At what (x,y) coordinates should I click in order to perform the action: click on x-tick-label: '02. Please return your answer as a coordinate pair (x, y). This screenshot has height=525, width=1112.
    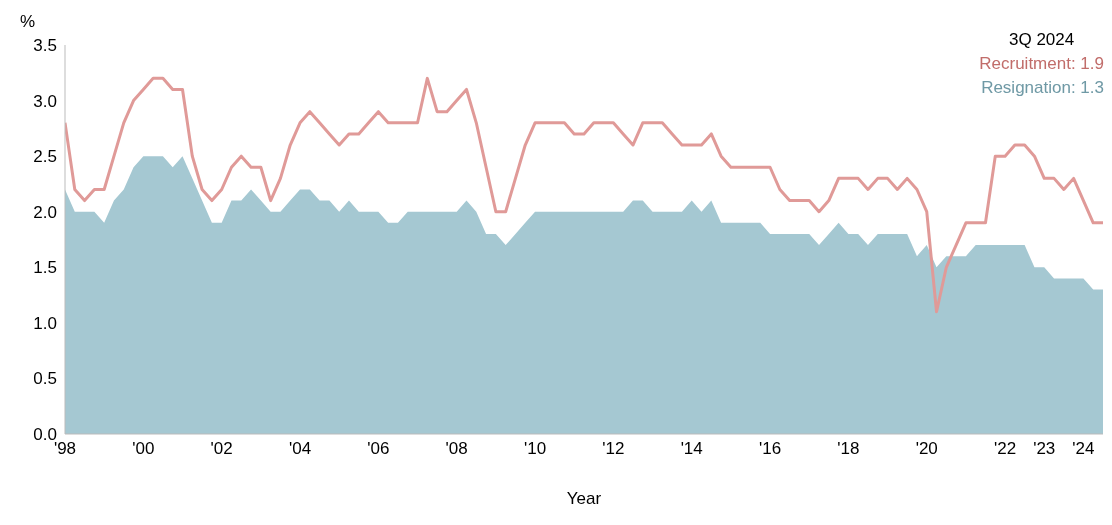
    Looking at the image, I should click on (221, 449).